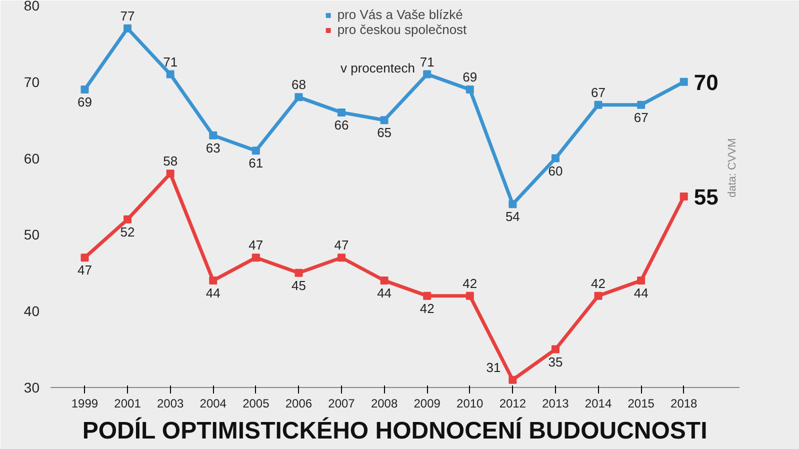 The image size is (799, 449). I want to click on data-label: 66, so click(341, 124).